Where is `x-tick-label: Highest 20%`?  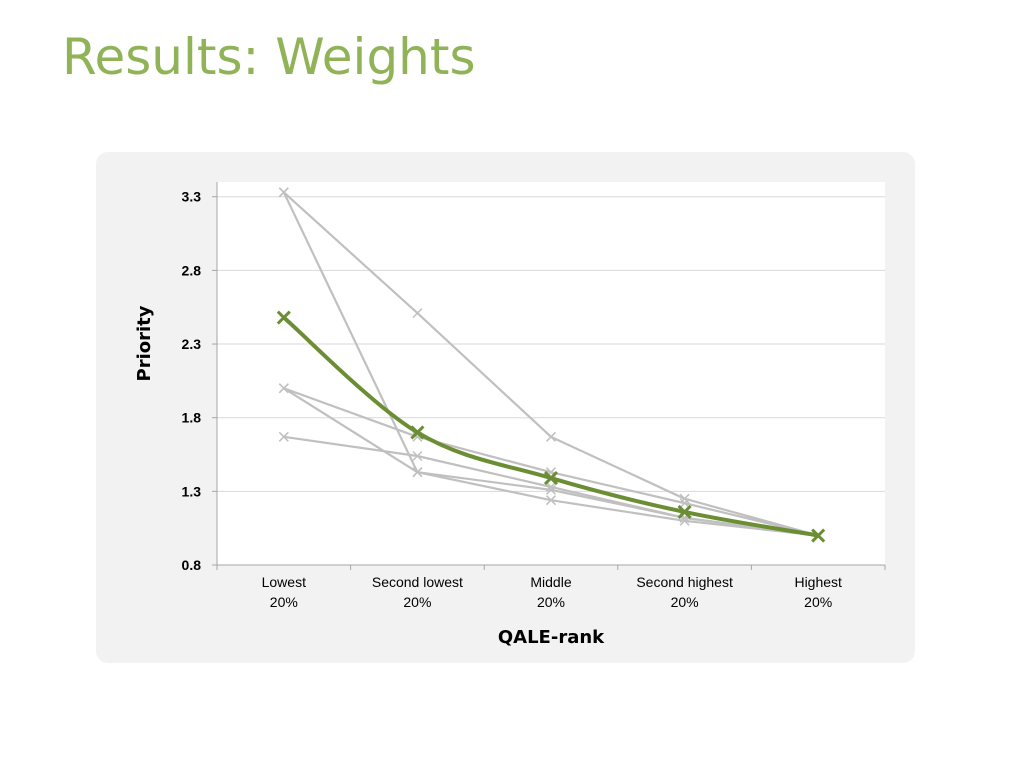
x-tick-label: Highest 20% is located at coordinates (818, 592).